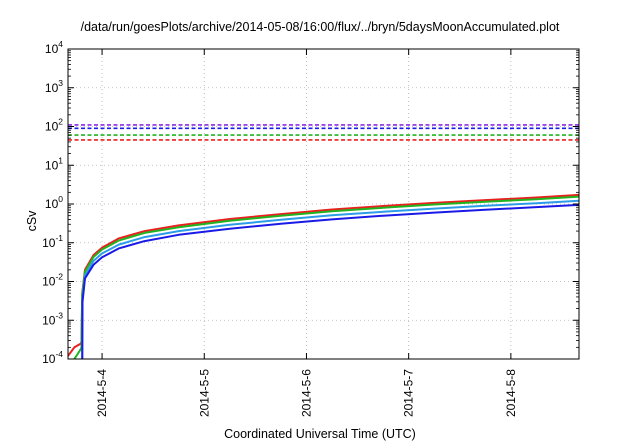  I want to click on x-tick-label: 2014-5-6, so click(306, 393).